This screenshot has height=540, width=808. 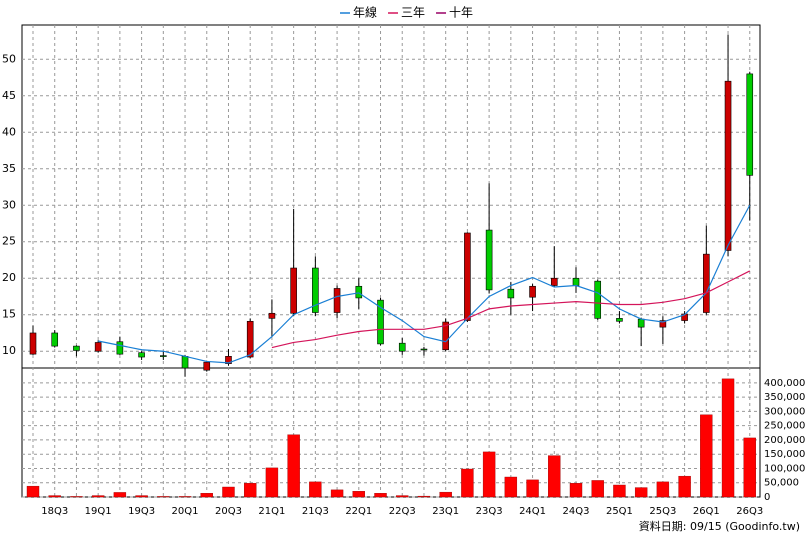 I want to click on legend-label: 十年, so click(x=461, y=13).